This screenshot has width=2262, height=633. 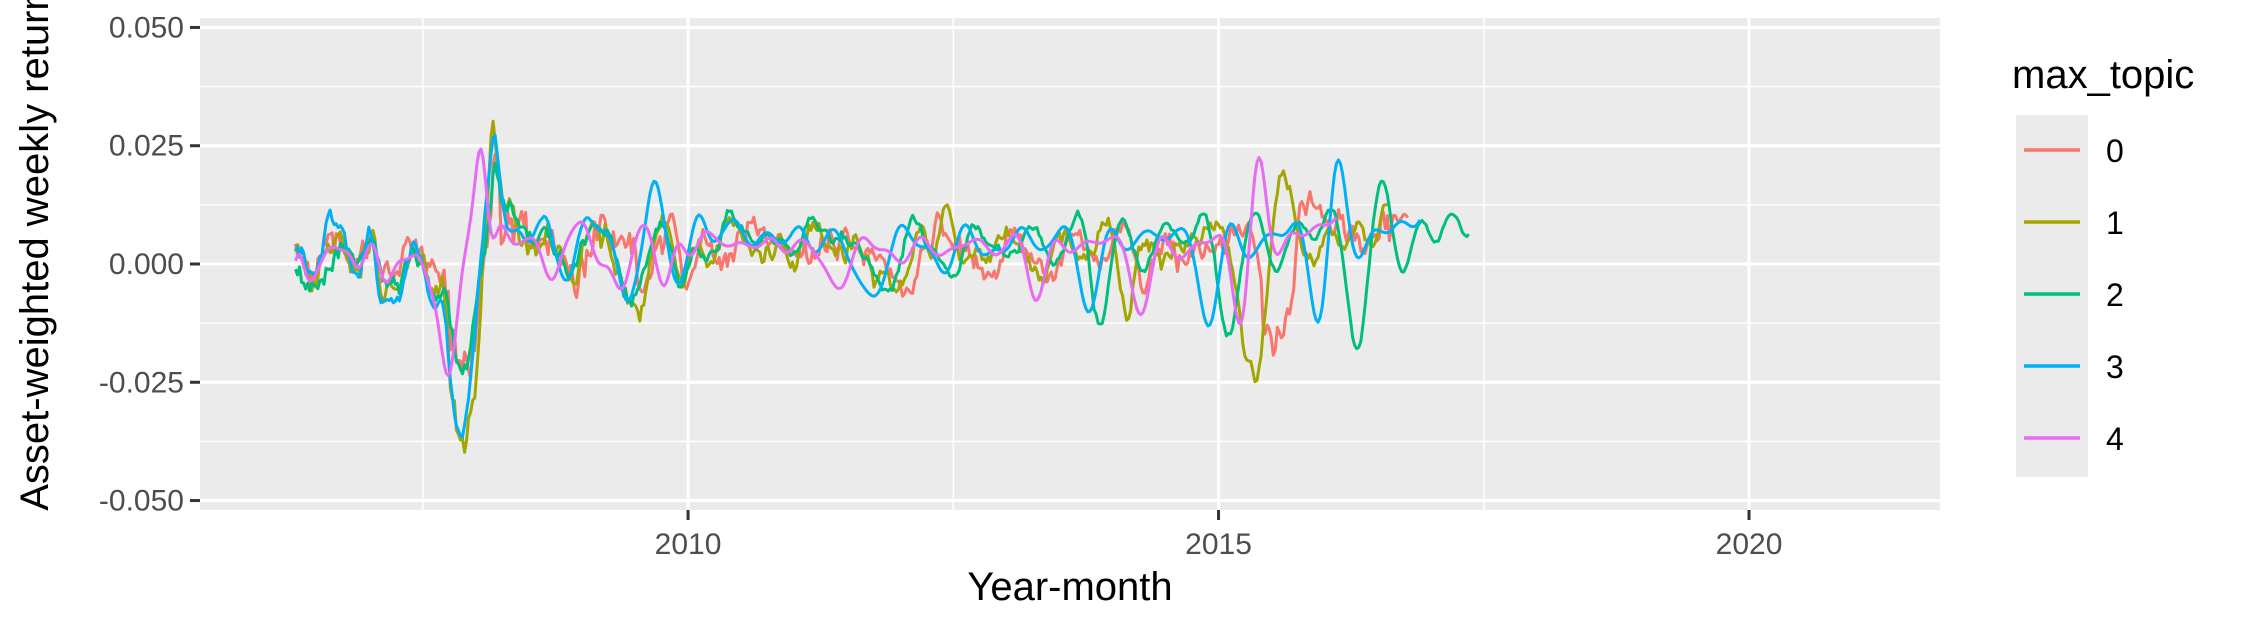 I want to click on legend-item-0: 0, so click(x=2074, y=151).